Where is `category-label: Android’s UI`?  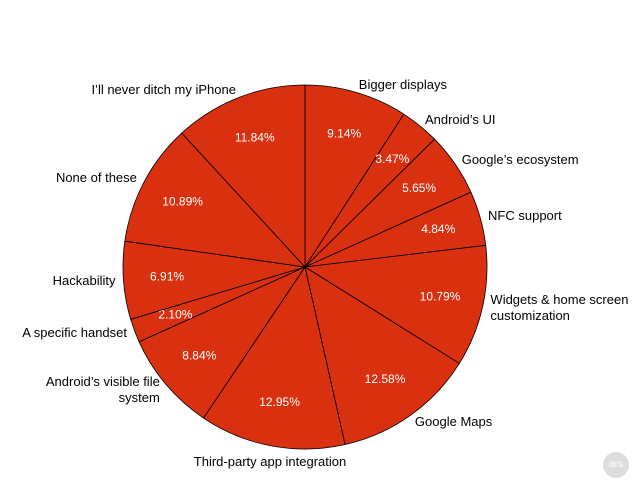
category-label: Android’s UI is located at coordinates (460, 119).